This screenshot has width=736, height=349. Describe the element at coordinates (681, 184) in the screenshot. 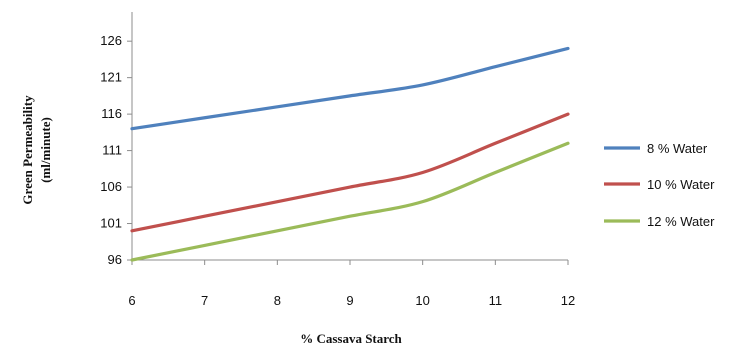

I see `legend-label-10-water: 10 % Water` at that location.